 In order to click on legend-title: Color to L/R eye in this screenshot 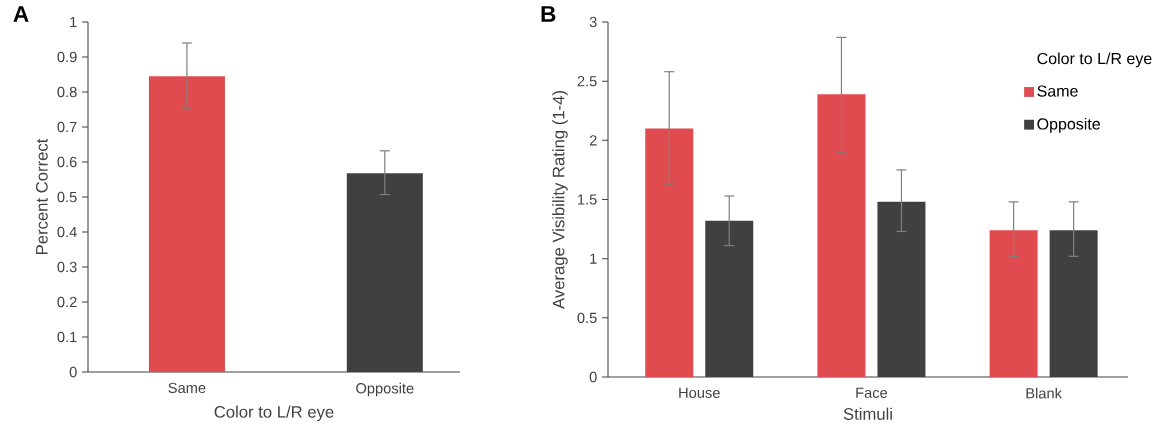, I will do `click(1094, 60)`.